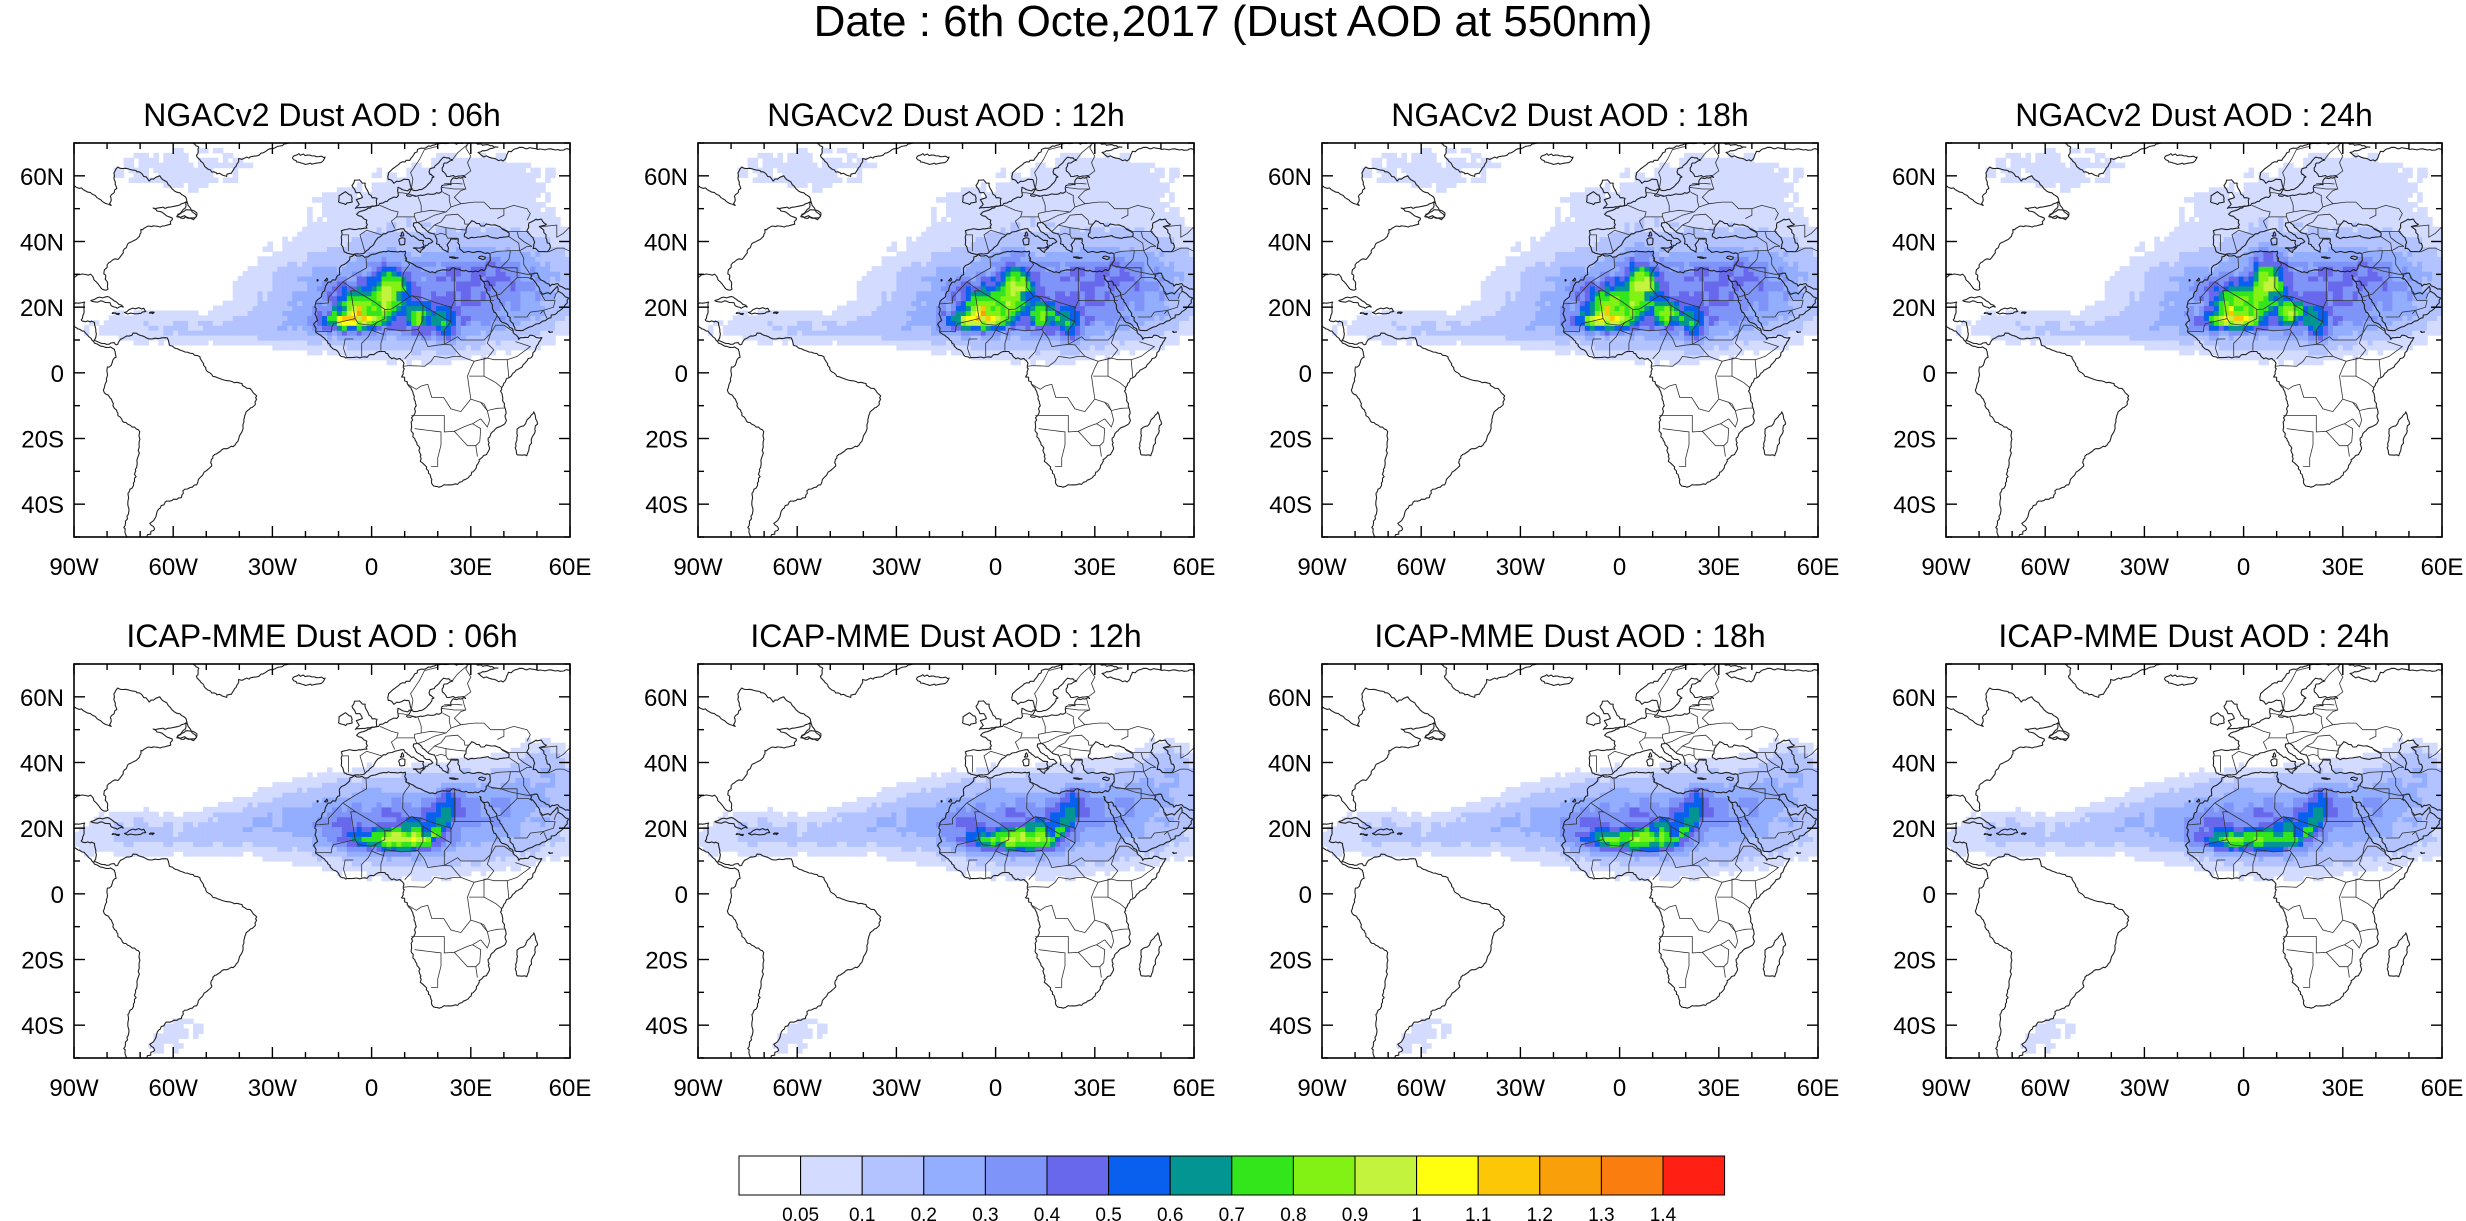 The image size is (2466, 1221). What do you see at coordinates (2193, 636) in the screenshot?
I see `panel-title: ICAP-MME Dust AOD : 24h` at bounding box center [2193, 636].